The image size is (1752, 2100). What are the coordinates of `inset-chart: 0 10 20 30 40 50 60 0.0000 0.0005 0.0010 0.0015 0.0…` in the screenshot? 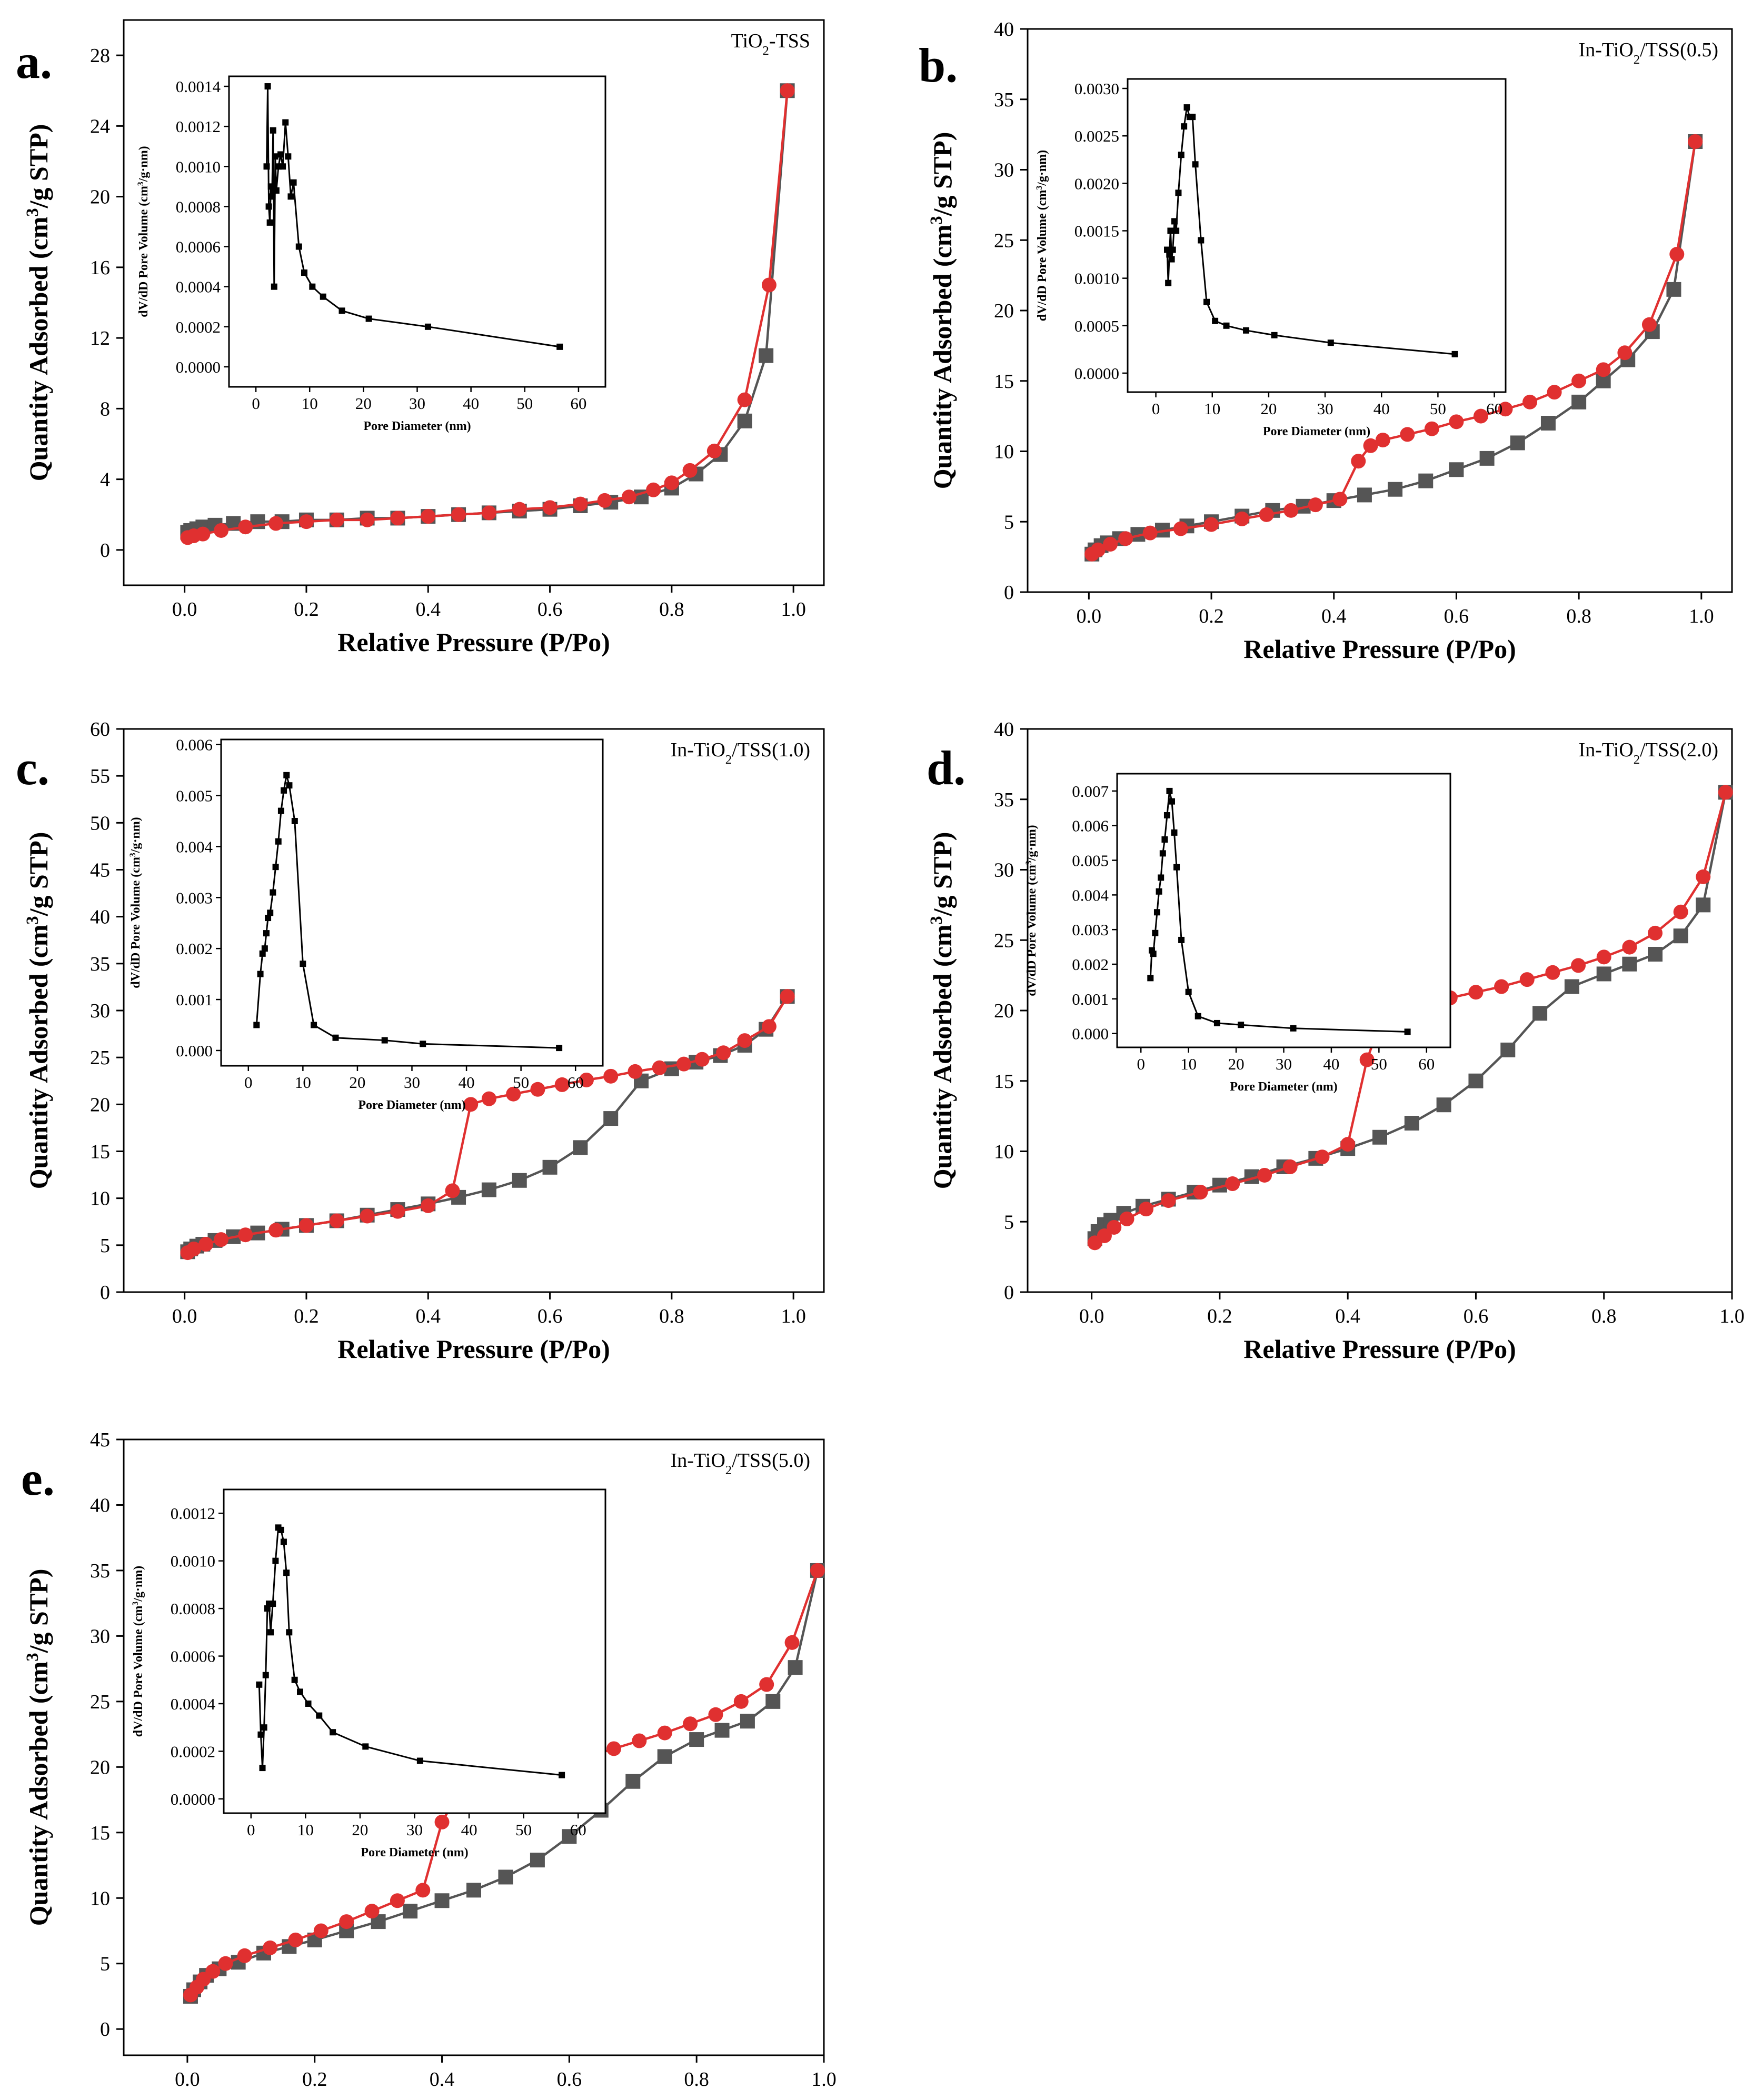 It's located at (1271, 258).